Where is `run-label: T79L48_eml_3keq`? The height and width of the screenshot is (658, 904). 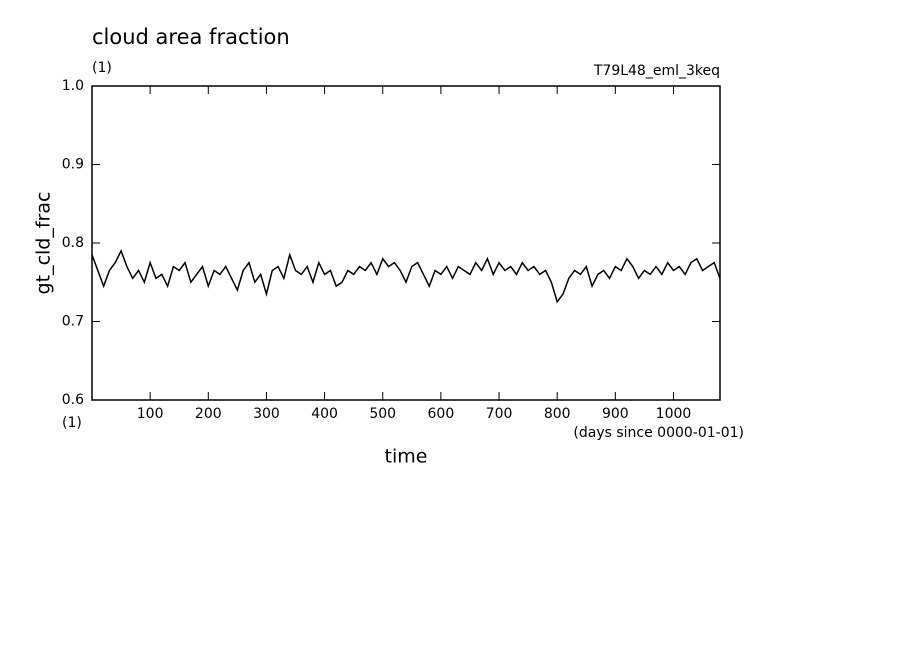 run-label: T79L48_eml_3keq is located at coordinates (656, 71).